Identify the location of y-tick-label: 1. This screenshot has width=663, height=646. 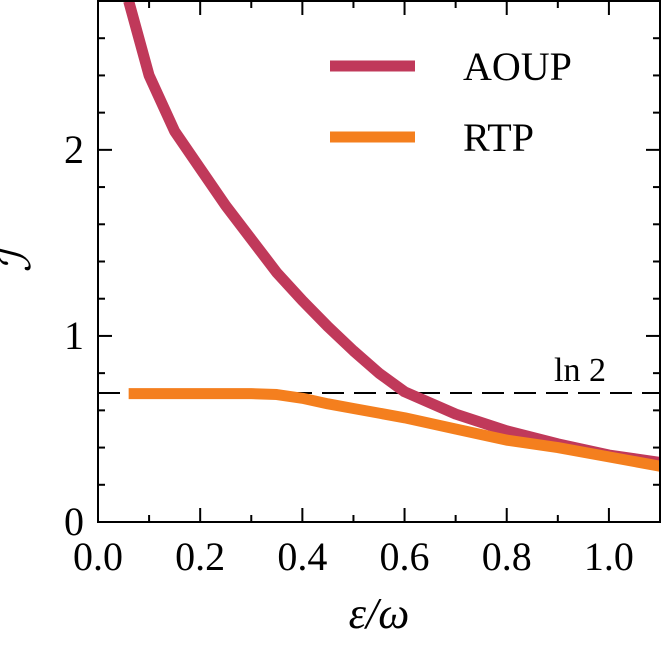
(74, 335).